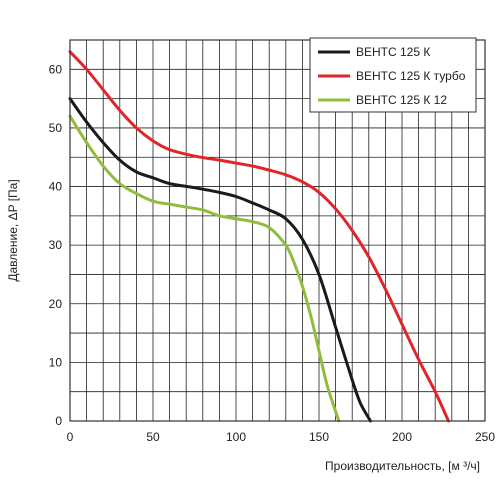 The image size is (500, 500). What do you see at coordinates (319, 437) in the screenshot?
I see `x-tick-label: 150` at bounding box center [319, 437].